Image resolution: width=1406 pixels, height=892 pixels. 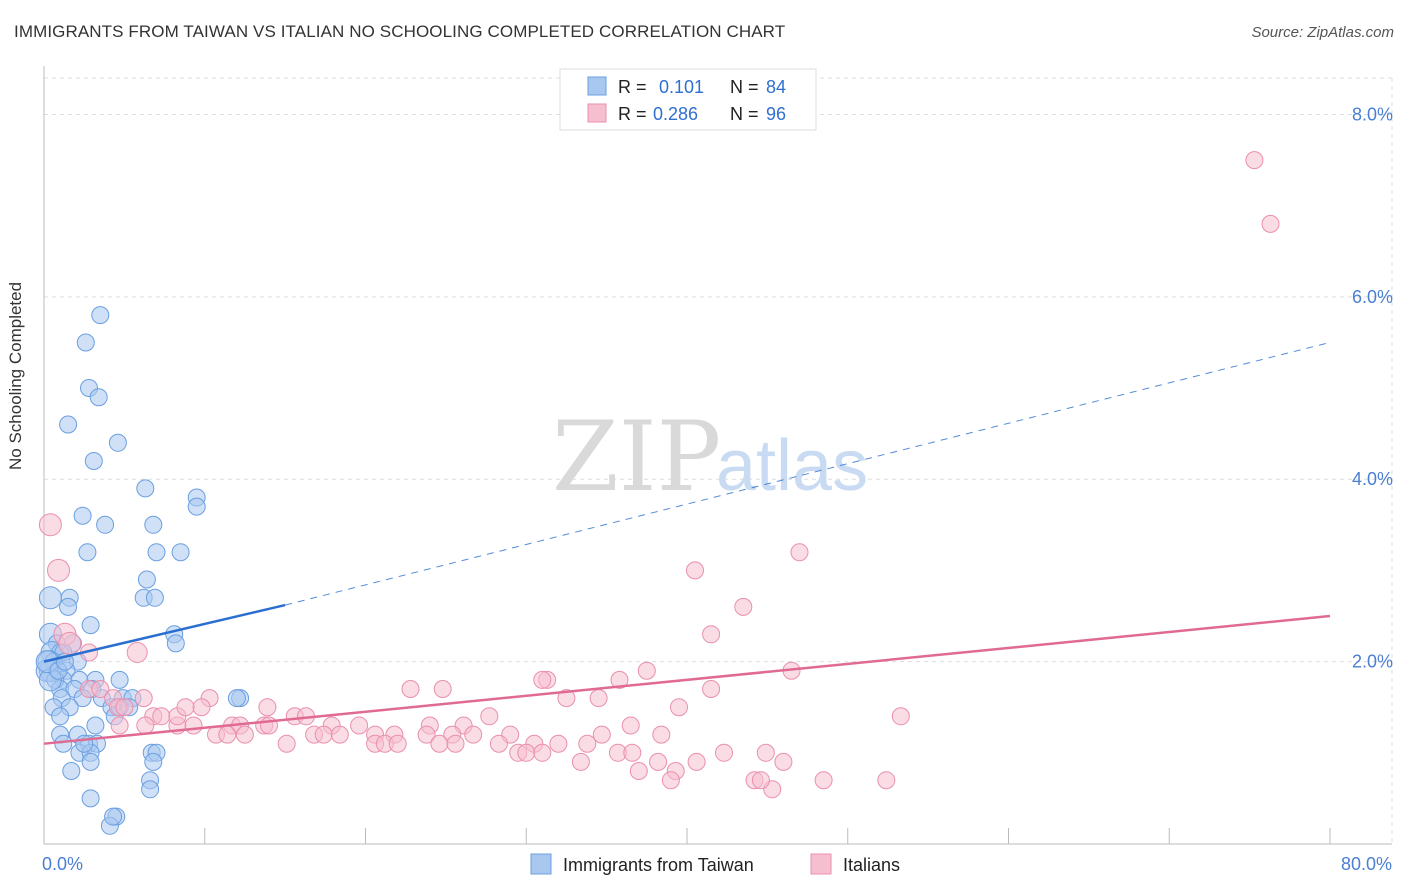 What do you see at coordinates (1372, 114) in the screenshot?
I see `y-tick-label: 8.0%` at bounding box center [1372, 114].